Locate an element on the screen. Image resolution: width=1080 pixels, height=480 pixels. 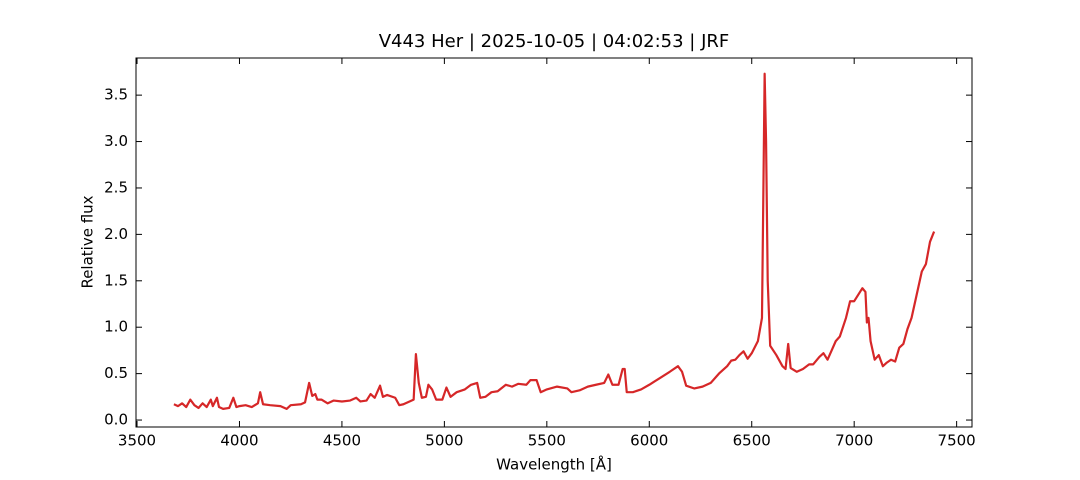
y-tick-label: 3.5 is located at coordinates (116, 95).